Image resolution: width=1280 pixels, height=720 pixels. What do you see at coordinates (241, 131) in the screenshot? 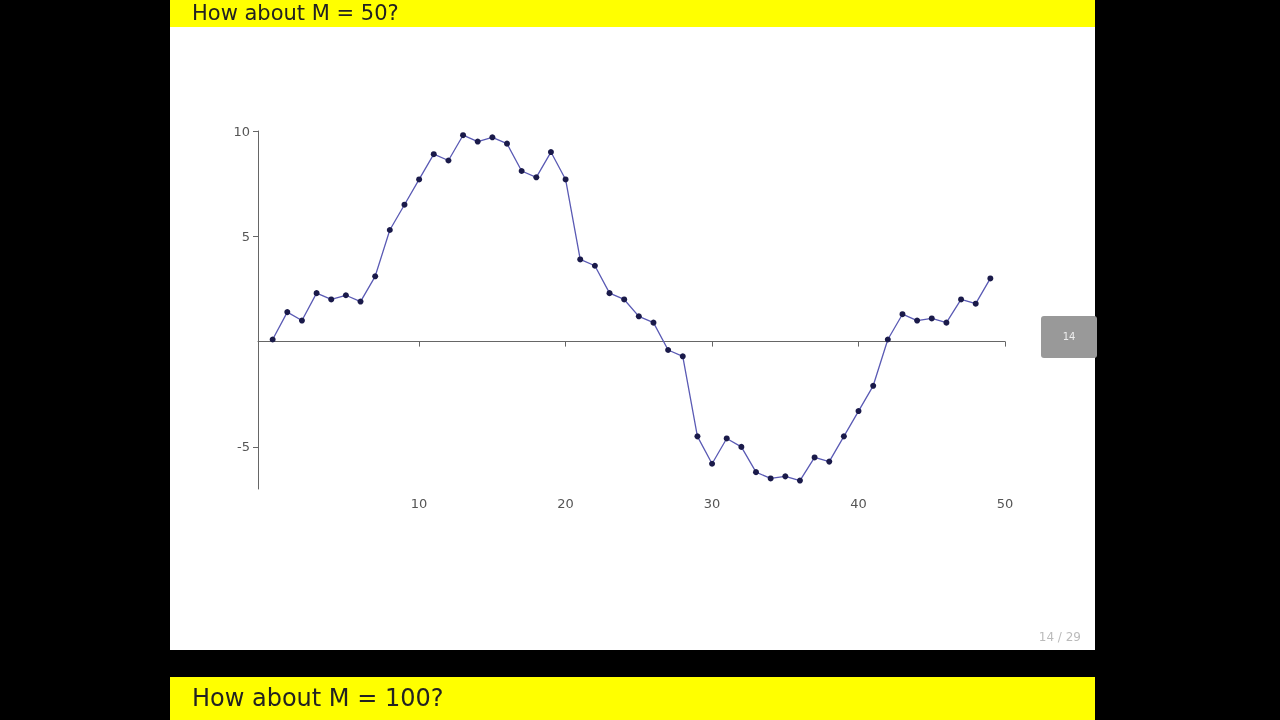
I see `y-tick-label: 10` at bounding box center [241, 131].